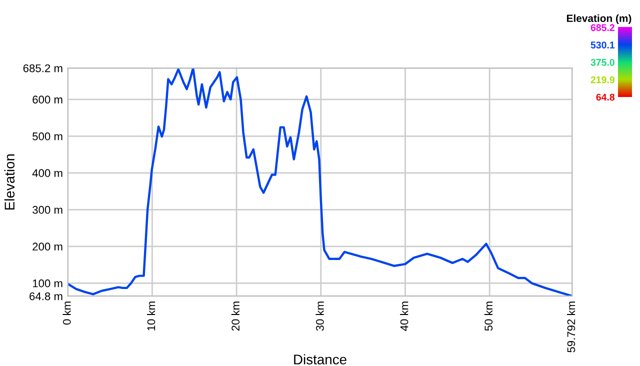 This screenshot has height=366, width=640. Describe the element at coordinates (320, 316) in the screenshot. I see `x-tick-label: 30 km` at that location.